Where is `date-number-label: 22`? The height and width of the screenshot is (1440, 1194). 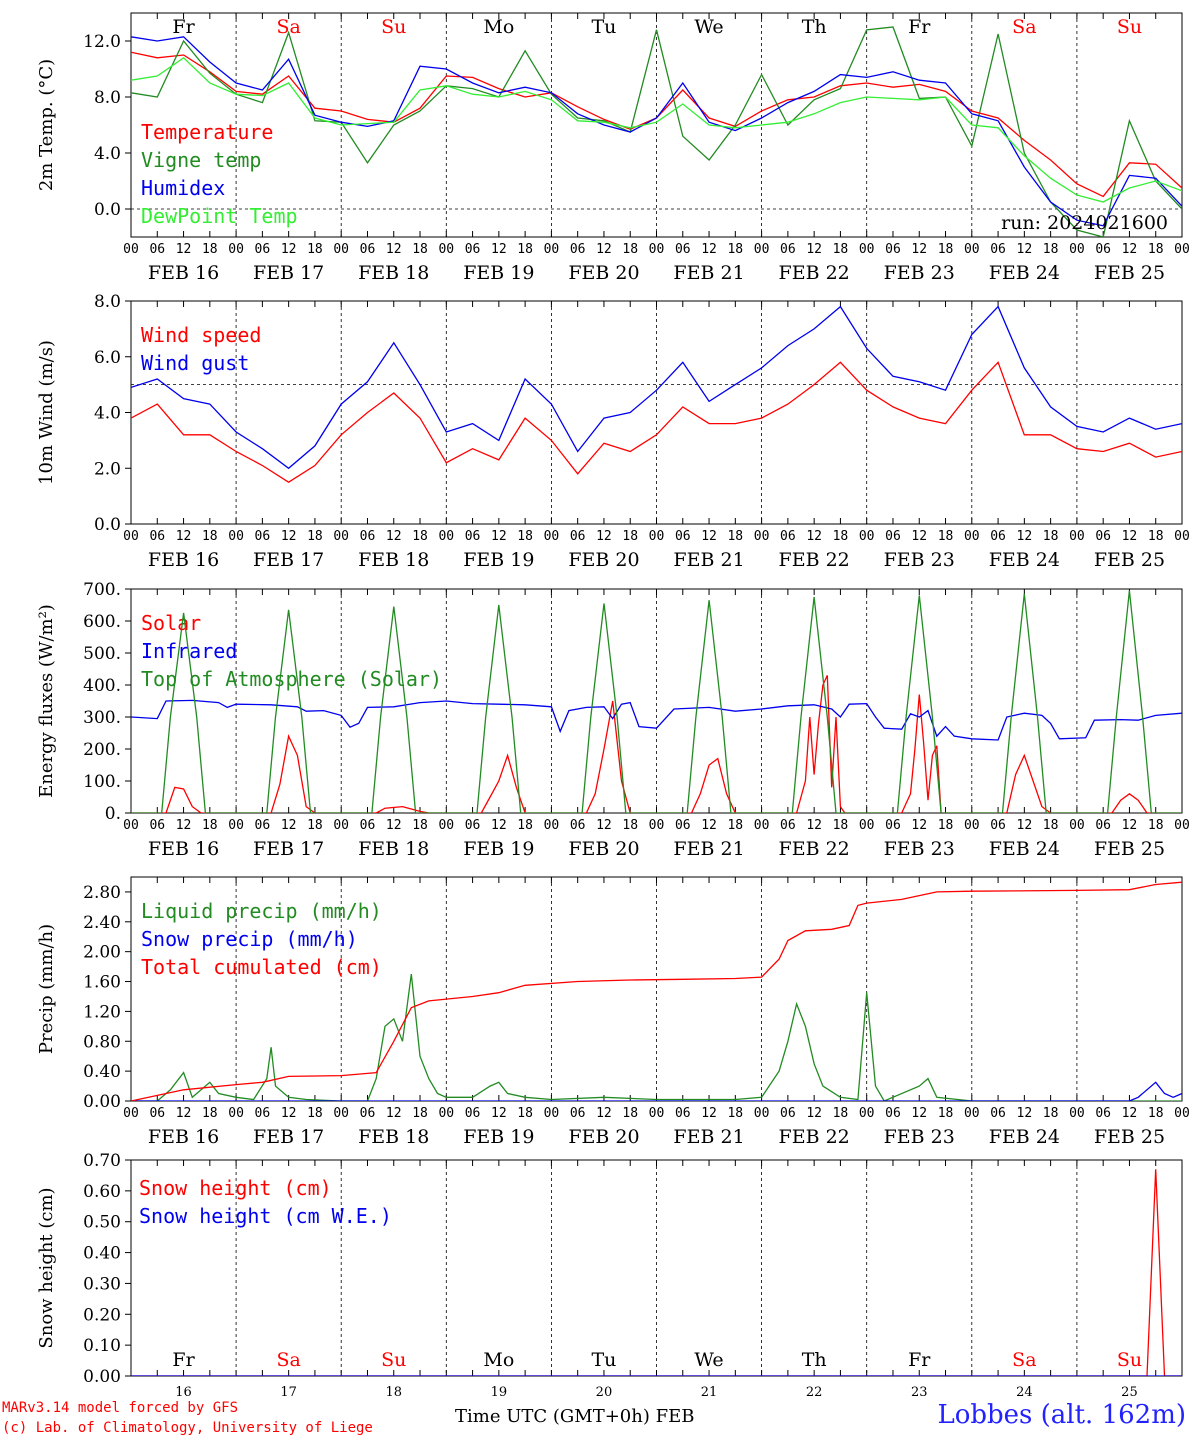
date-number-label: 22 is located at coordinates (814, 1392).